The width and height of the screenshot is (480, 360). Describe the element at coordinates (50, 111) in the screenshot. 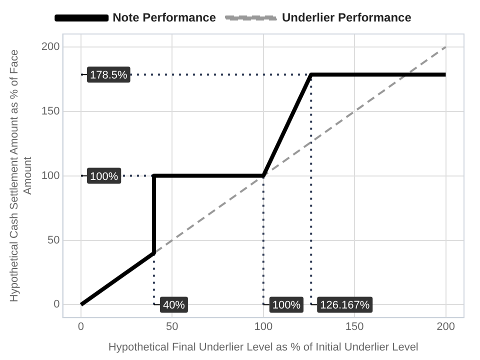

I see `y-tick-label: 150` at that location.